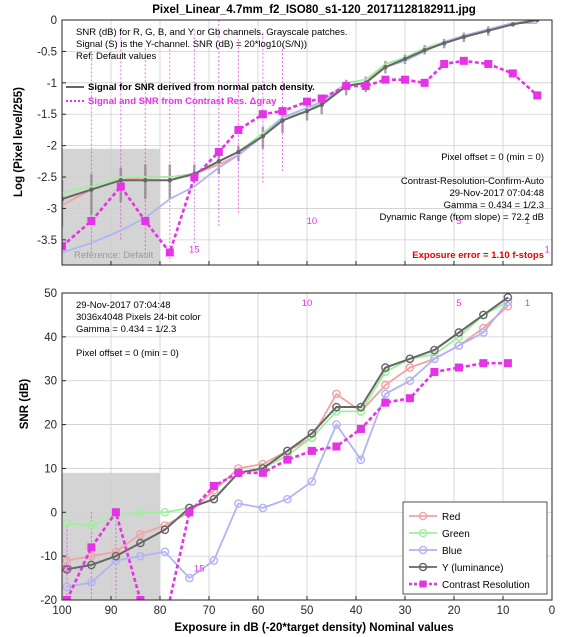 The image size is (567, 637). Describe the element at coordinates (25, 404) in the screenshot. I see `bottom-chart-ylabel: SNR (dB)` at that location.